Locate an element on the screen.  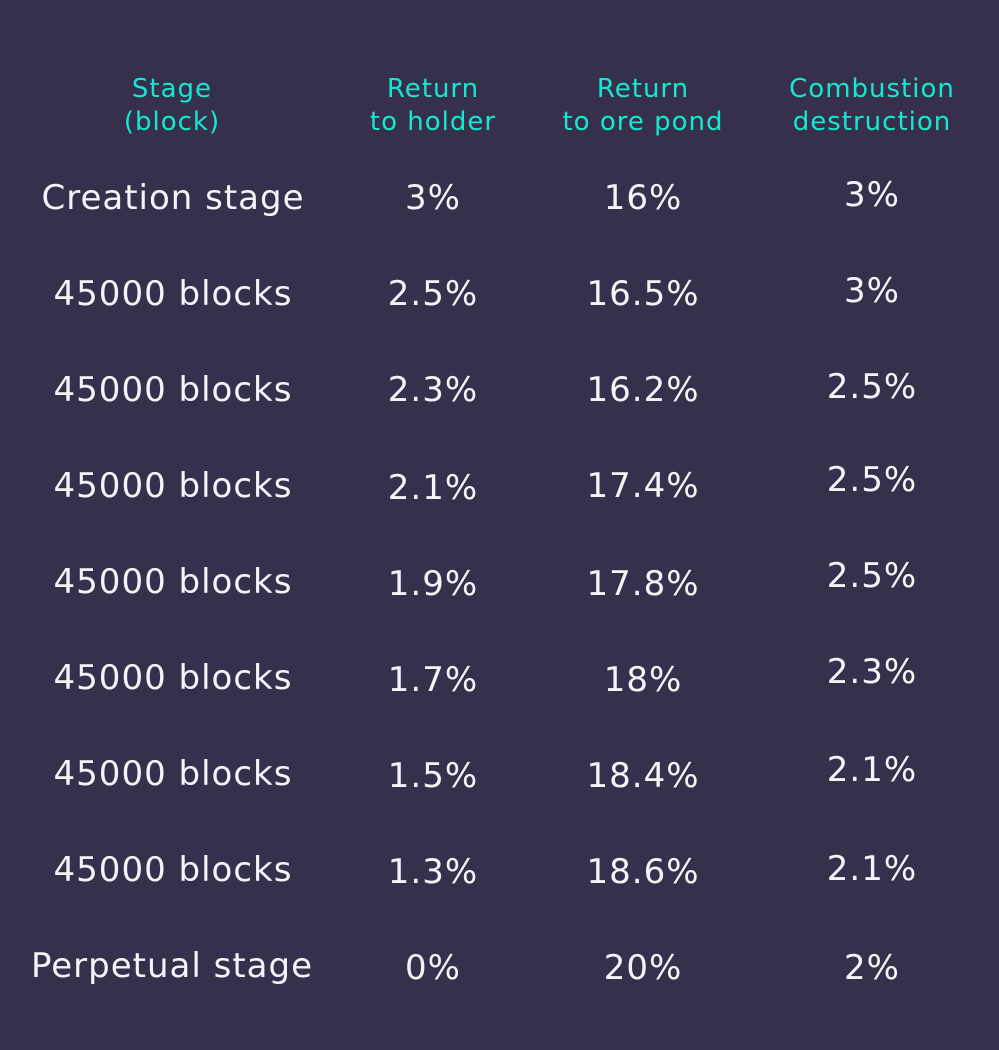
row-6-combustion: 2.3% is located at coordinates (872, 672).